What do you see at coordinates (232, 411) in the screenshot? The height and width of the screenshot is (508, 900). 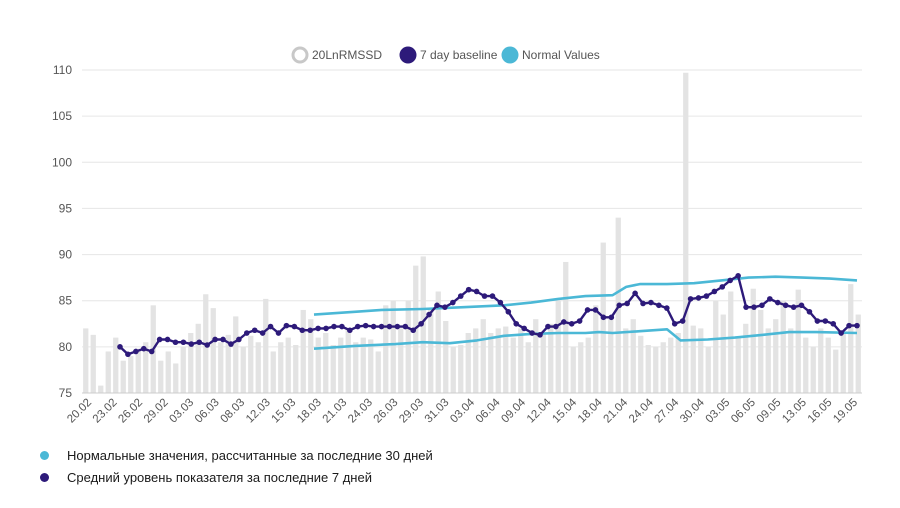 I see `x-tick-label: 08.03` at bounding box center [232, 411].